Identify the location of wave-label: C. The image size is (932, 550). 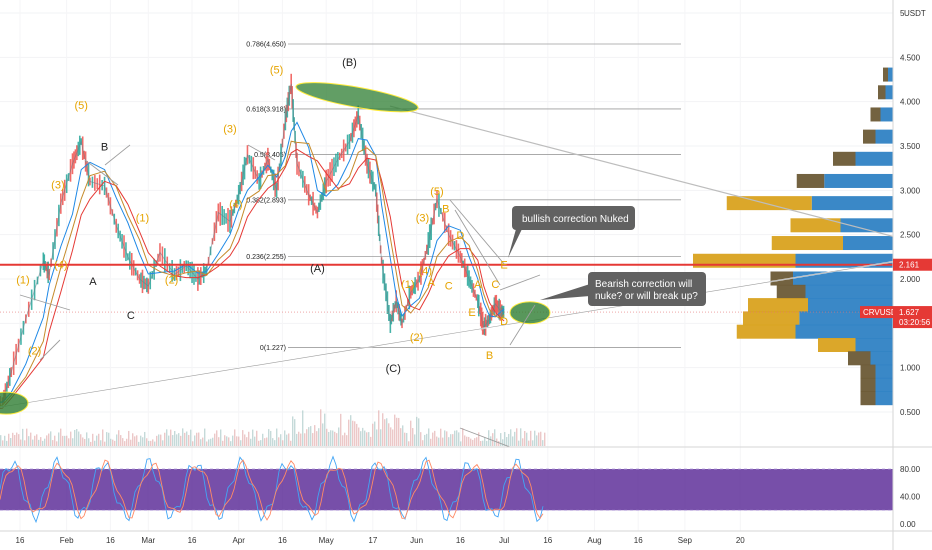
(131, 316).